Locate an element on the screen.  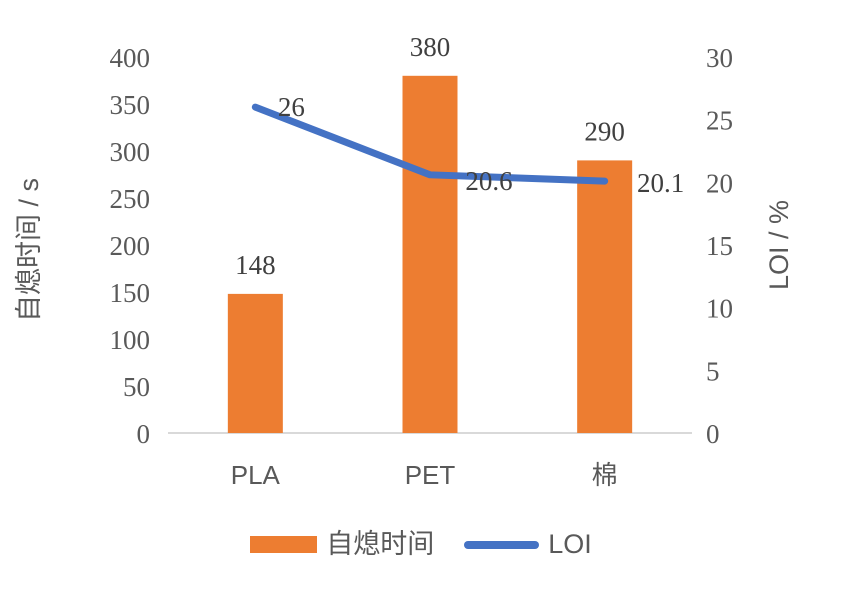
left-axis-tick: 150 is located at coordinates (130, 293).